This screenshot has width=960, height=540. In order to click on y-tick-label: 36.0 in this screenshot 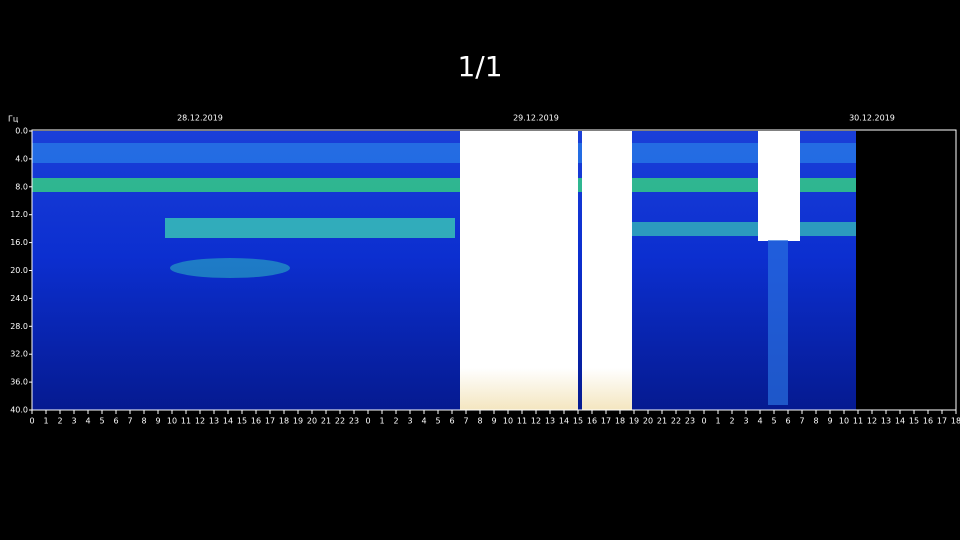, I will do `click(19, 382)`.